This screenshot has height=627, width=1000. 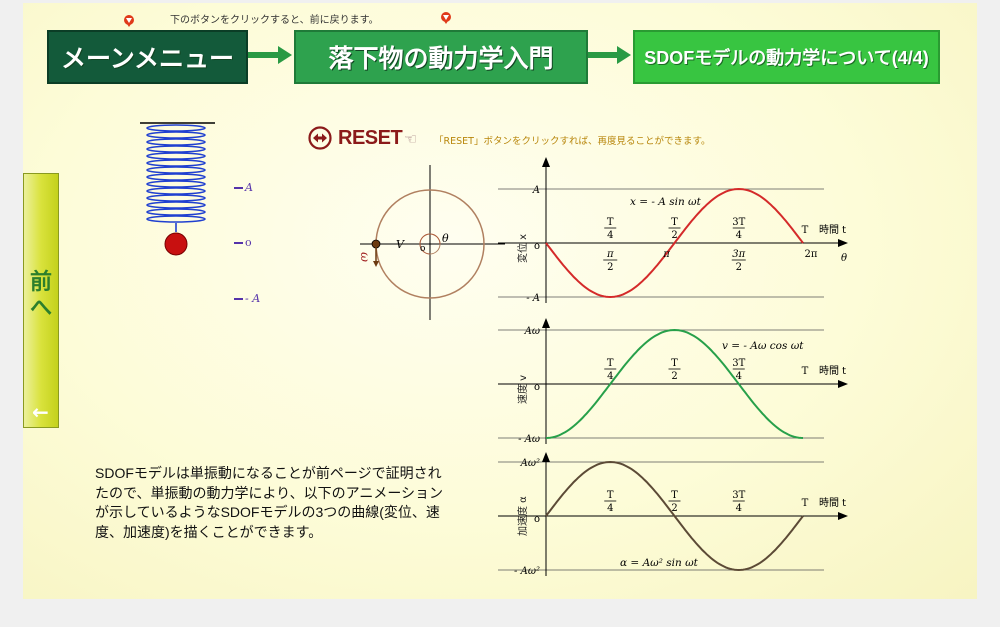 I want to click on formula-label: α = Aω² sin ωt, so click(x=659, y=563).